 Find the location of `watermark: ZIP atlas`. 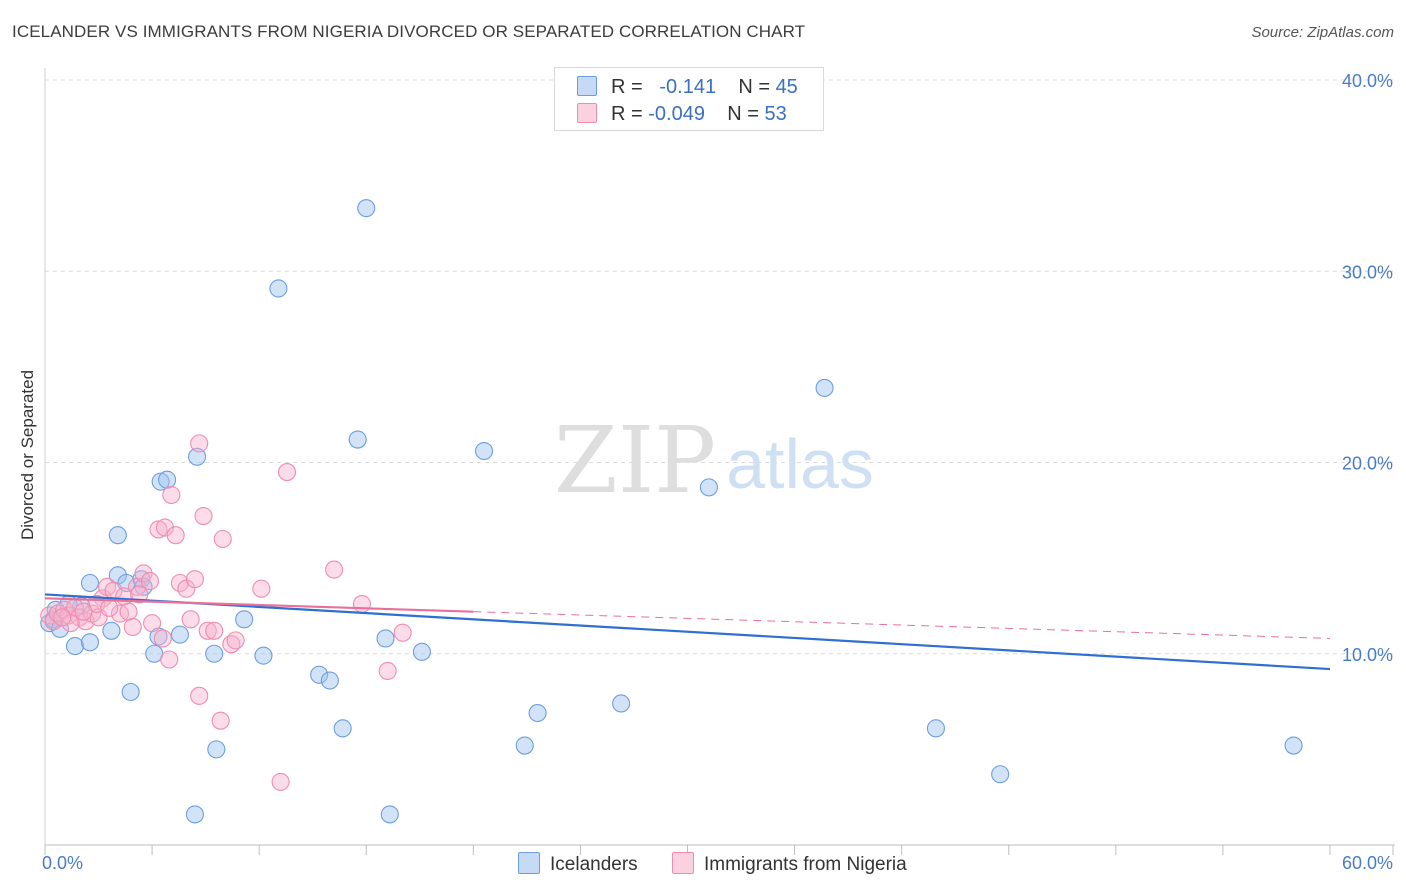

watermark: ZIP atlas is located at coordinates (714, 460).